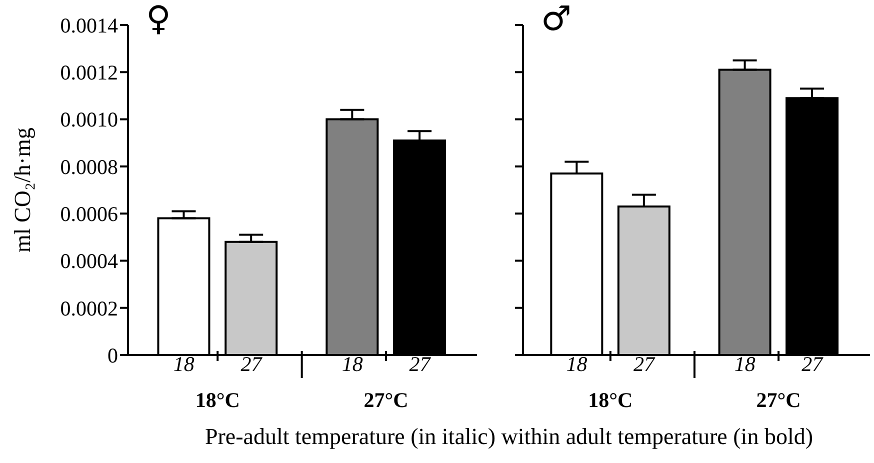 The width and height of the screenshot is (874, 463). What do you see at coordinates (509, 437) in the screenshot?
I see `x-axis-title: Pre-adult temperature (in italic) within adult temperature (in bold)` at bounding box center [509, 437].